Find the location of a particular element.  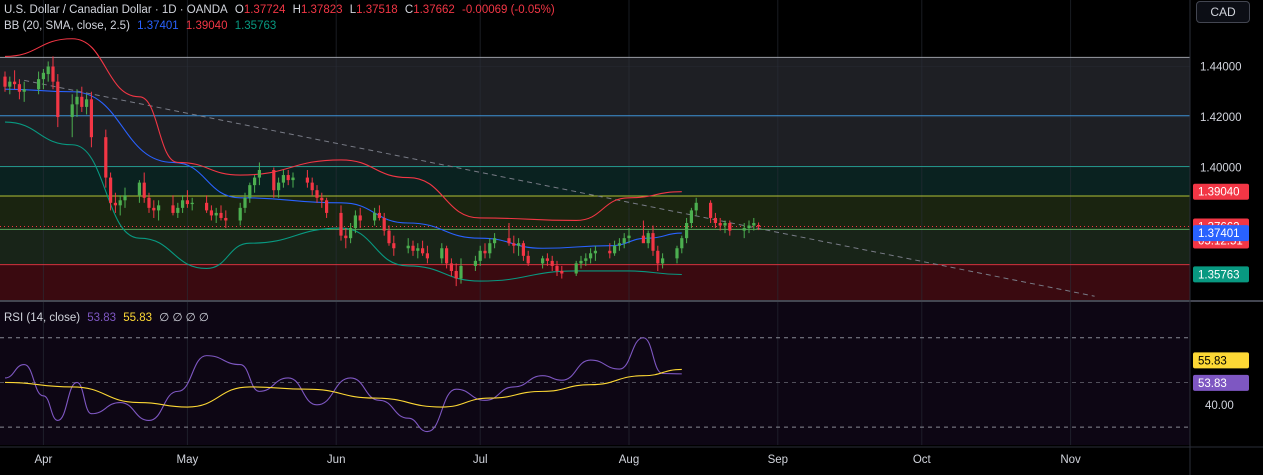

rsi-ma-line is located at coordinates (343, 388).